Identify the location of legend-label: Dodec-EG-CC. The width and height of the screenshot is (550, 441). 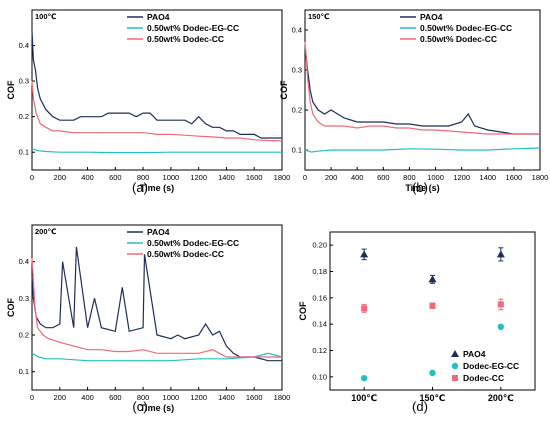
(491, 366).